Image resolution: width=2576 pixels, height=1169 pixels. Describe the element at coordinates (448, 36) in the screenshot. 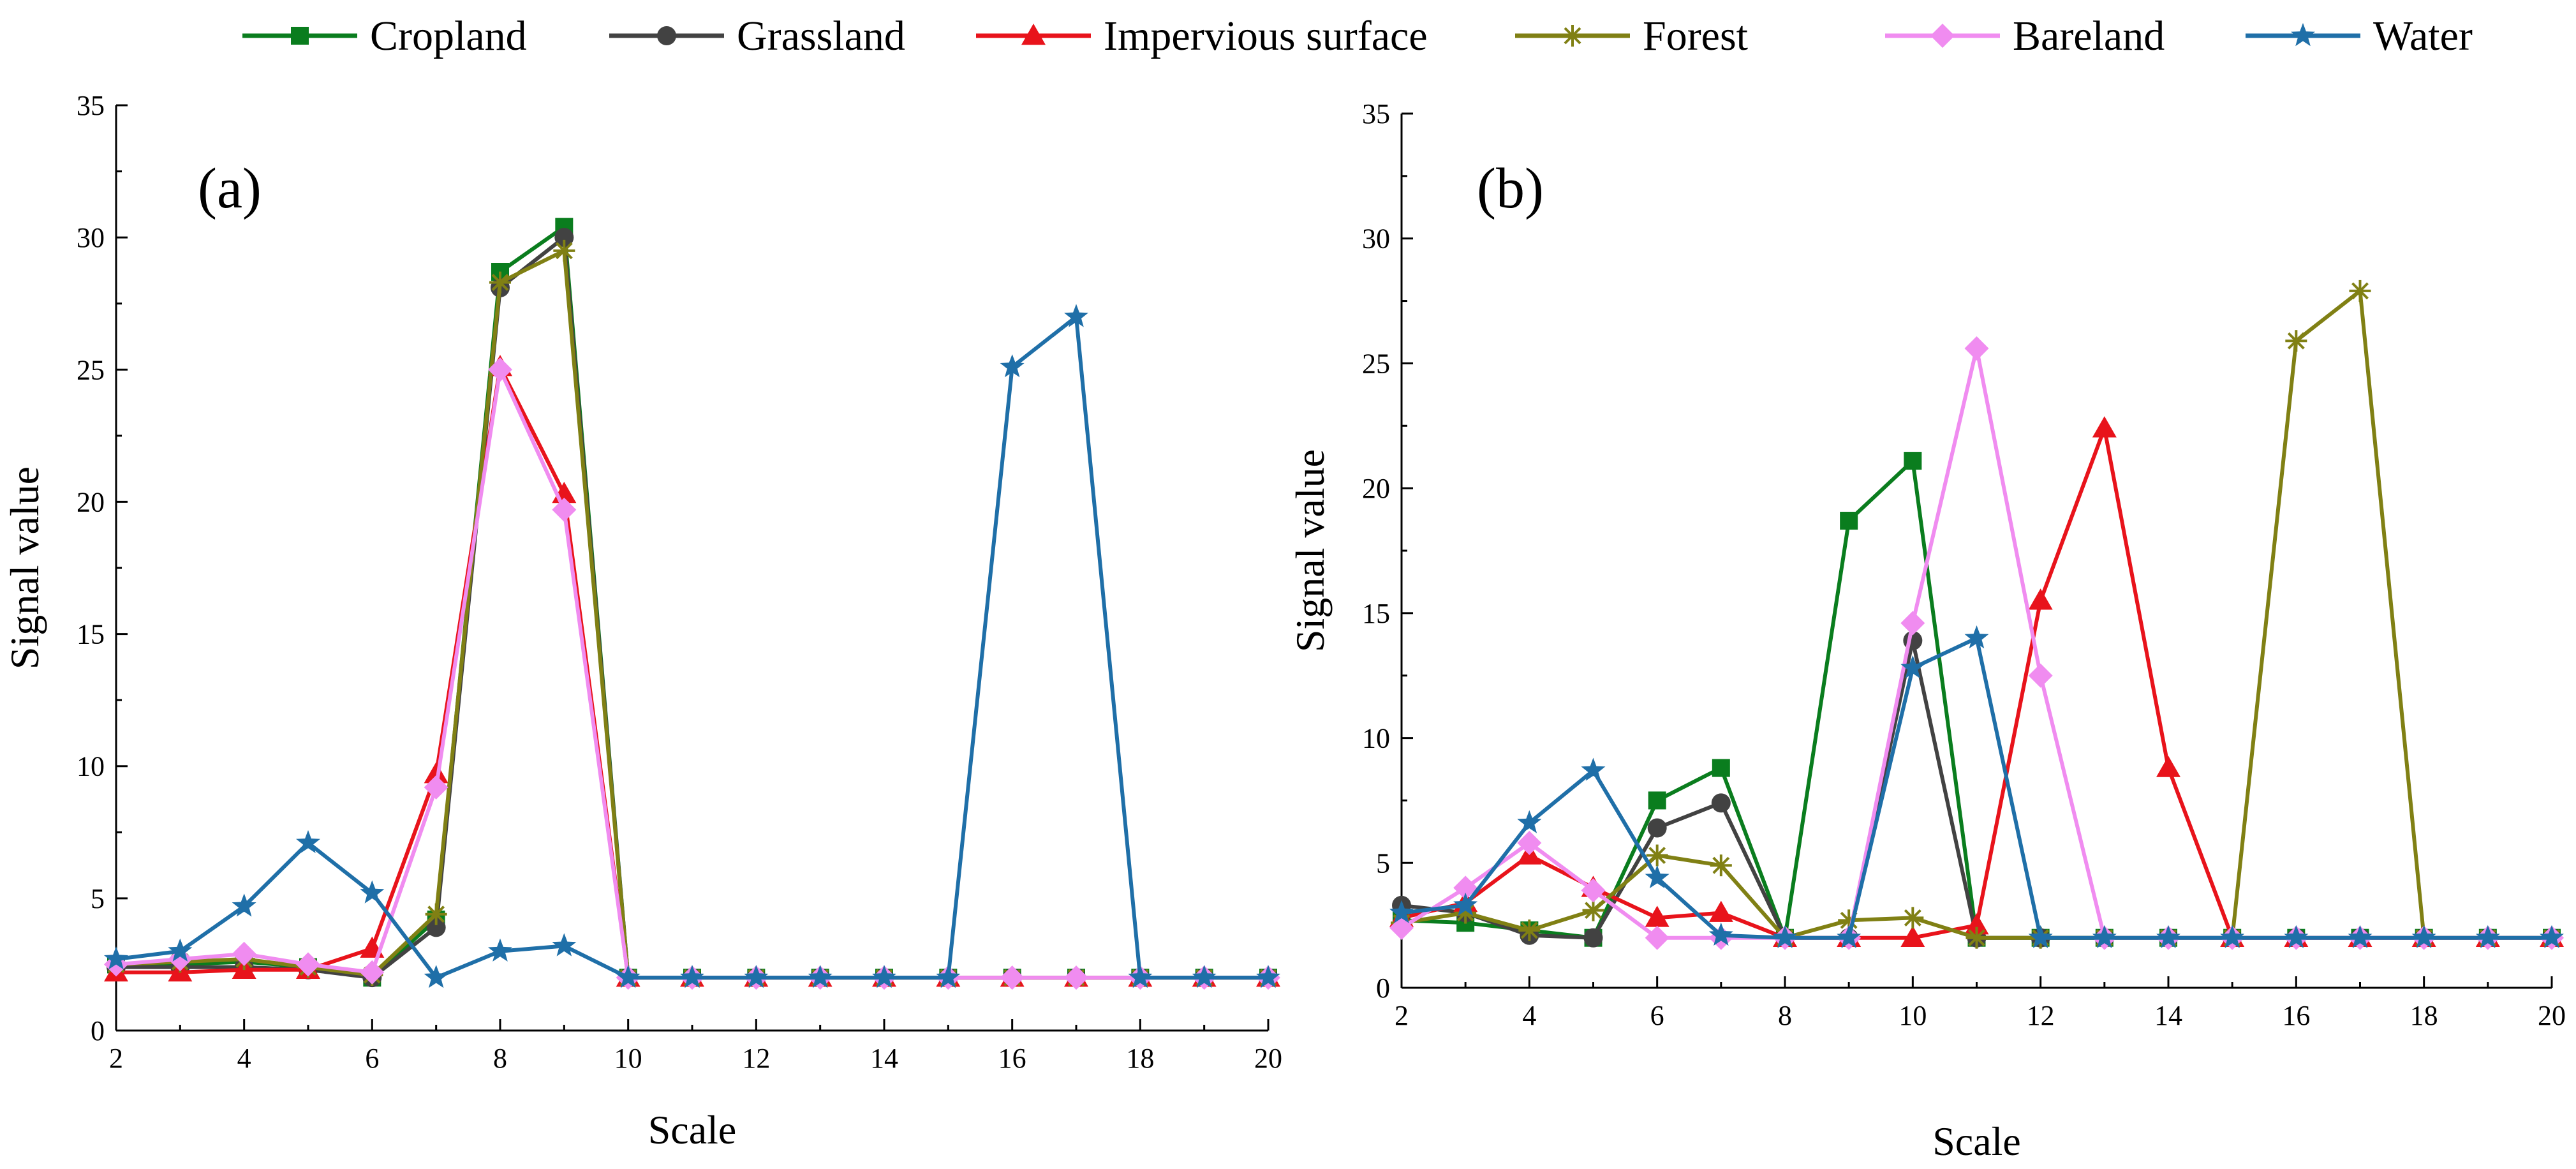

I see `legend-label: Cropland` at that location.